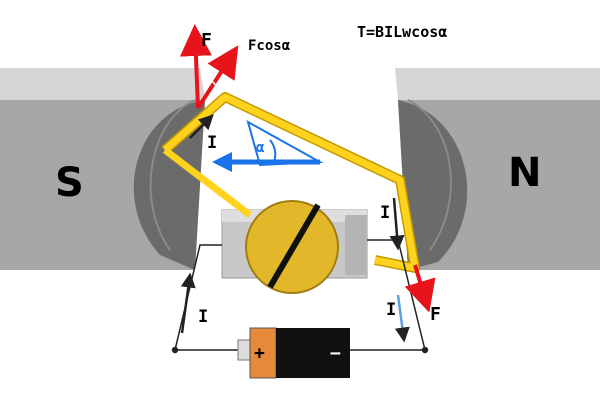  I want to click on current-circuit-left-label: I, so click(203, 317).